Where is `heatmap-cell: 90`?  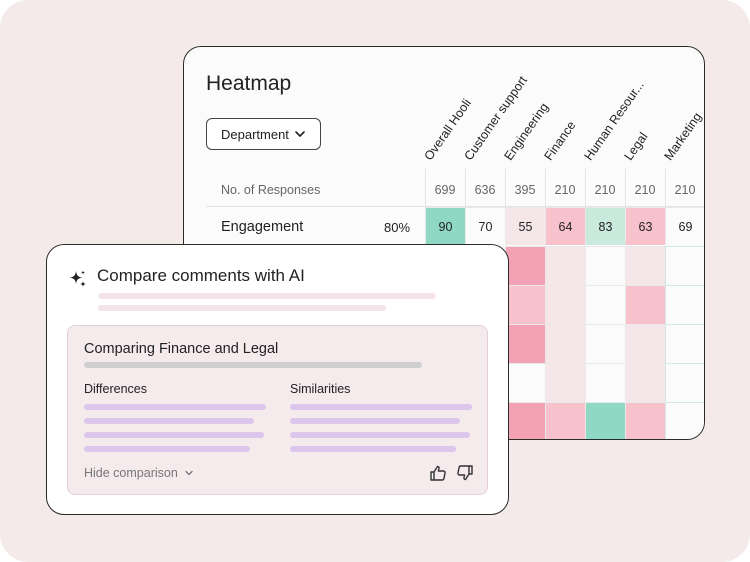
heatmap-cell: 90 is located at coordinates (445, 226).